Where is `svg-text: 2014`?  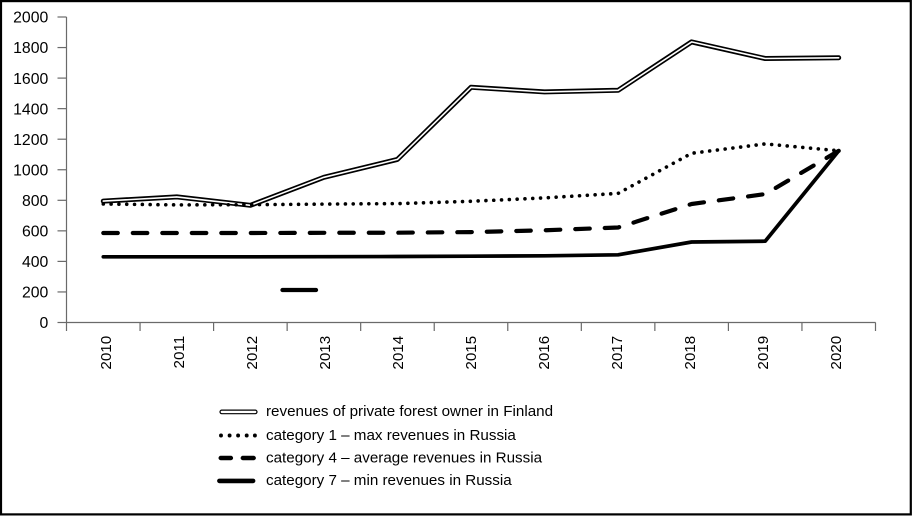 svg-text: 2014 is located at coordinates (398, 353).